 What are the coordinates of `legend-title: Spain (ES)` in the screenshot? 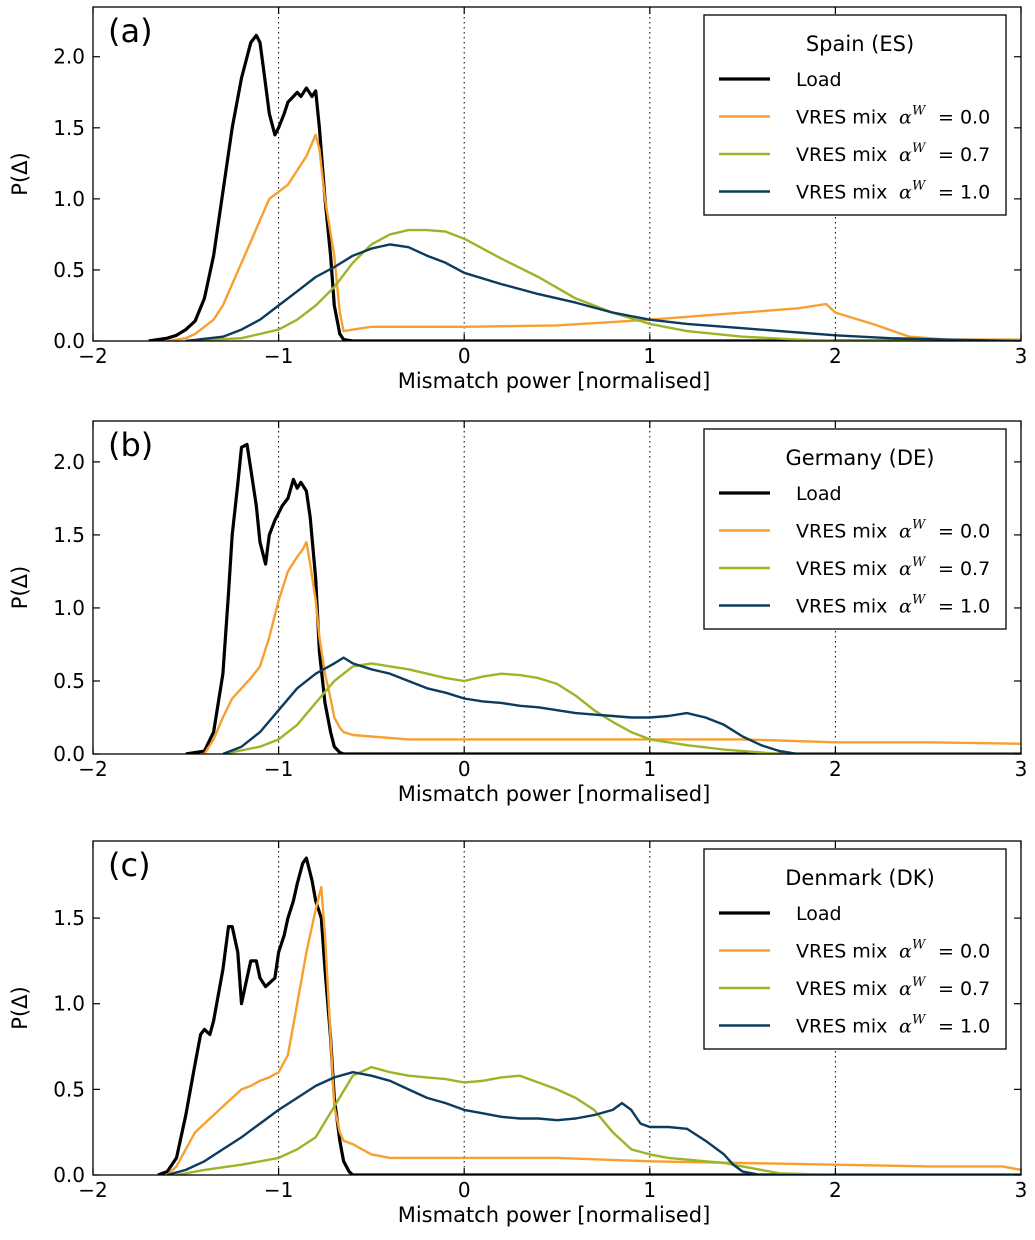 It's located at (860, 44).